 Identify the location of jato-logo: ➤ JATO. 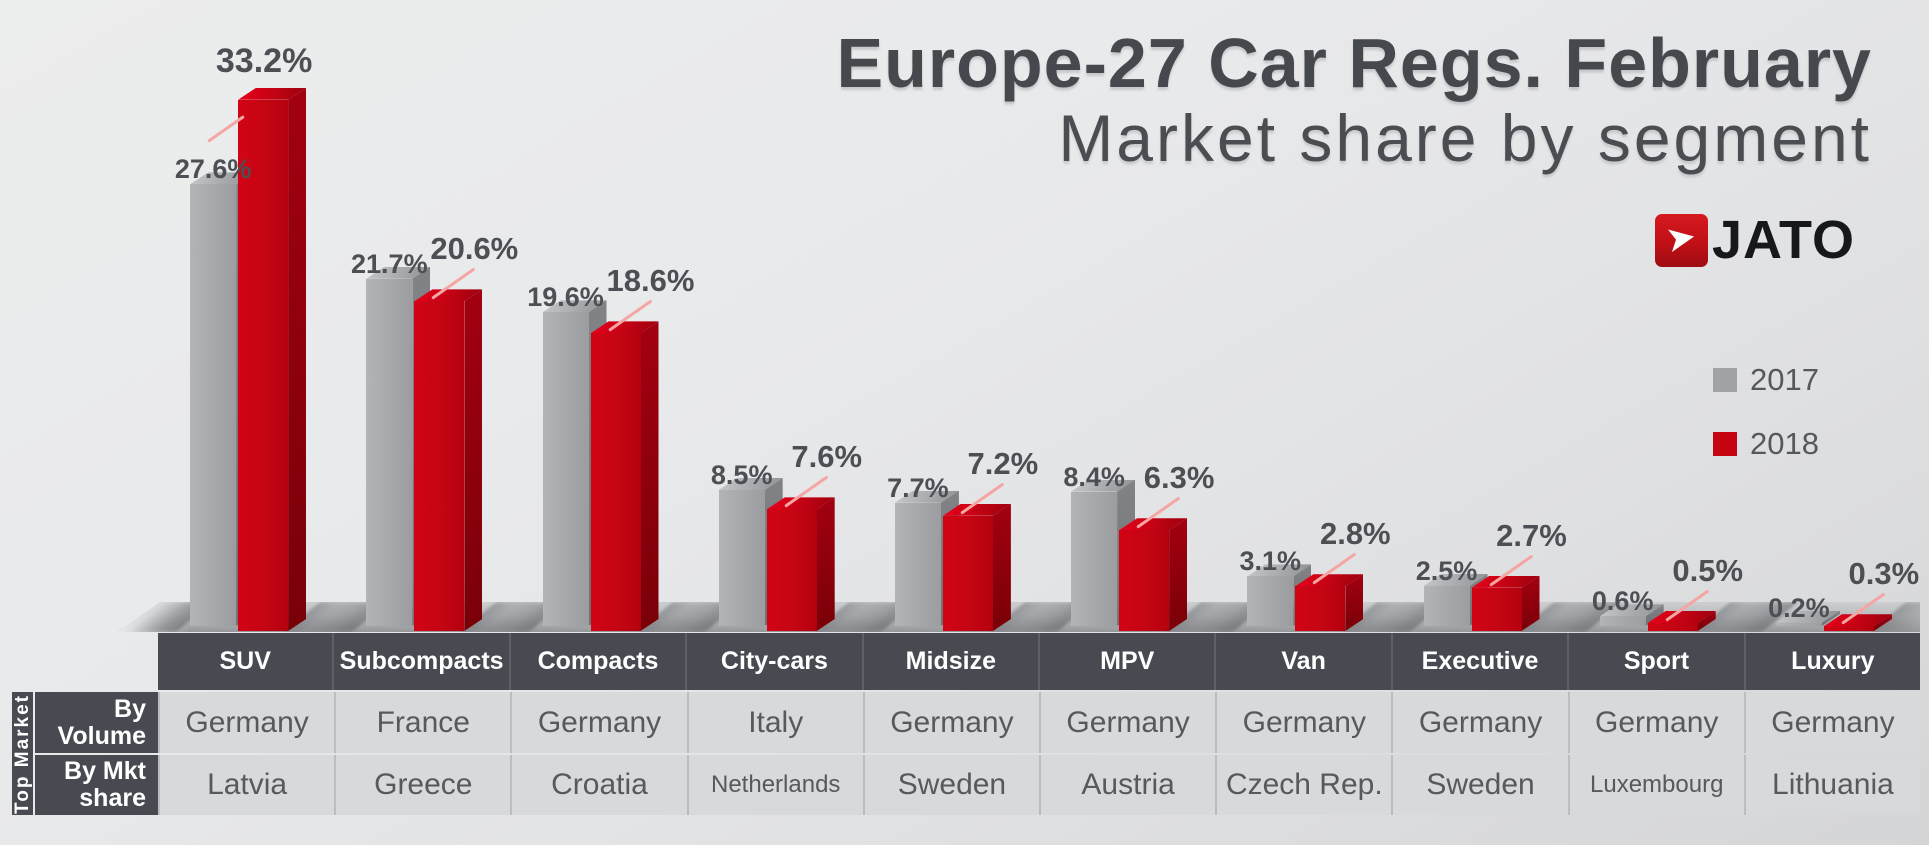
(1755, 240).